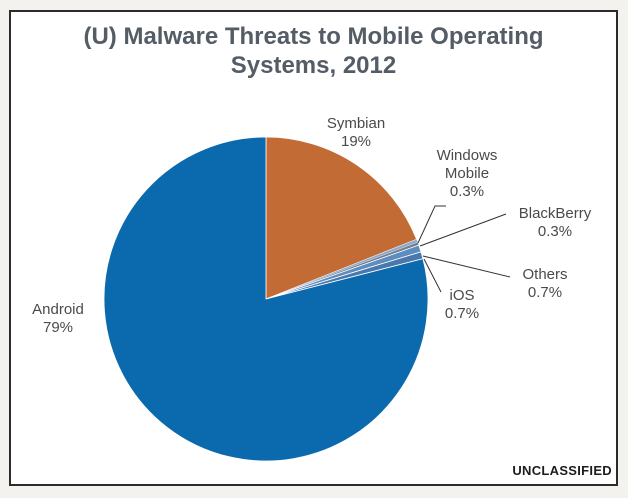 This screenshot has width=628, height=498. I want to click on slice-label-line: Windows, so click(467, 155).